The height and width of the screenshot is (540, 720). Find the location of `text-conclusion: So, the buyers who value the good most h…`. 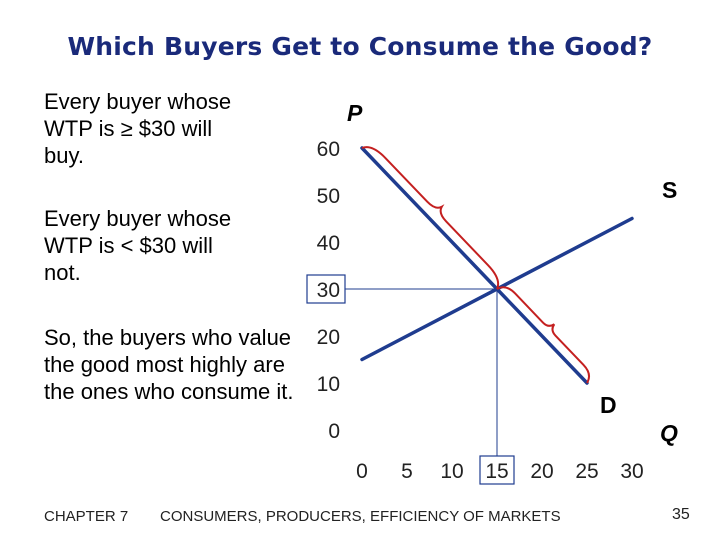

text-conclusion: So, the buyers who value the good most h… is located at coordinates (169, 364).